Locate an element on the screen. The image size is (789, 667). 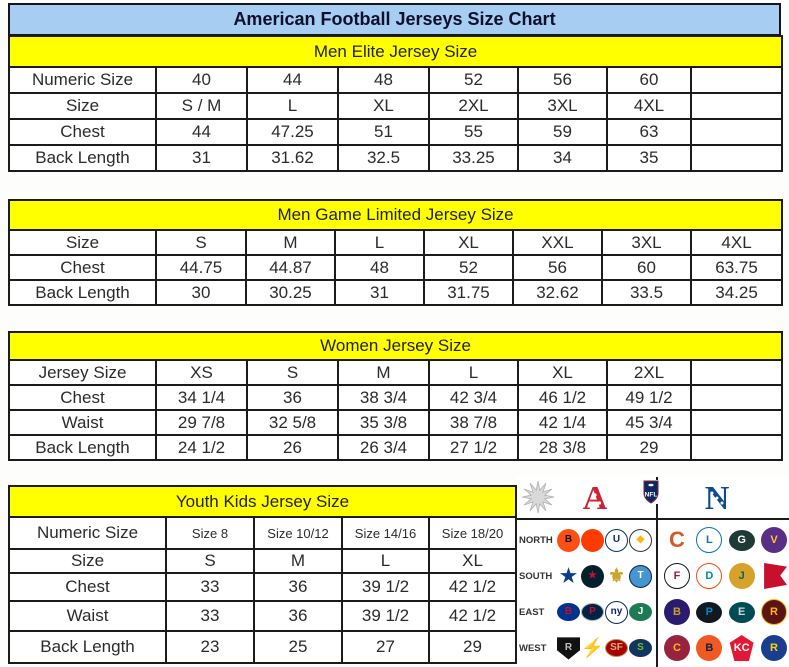
size-cell: 33 is located at coordinates (210, 587).